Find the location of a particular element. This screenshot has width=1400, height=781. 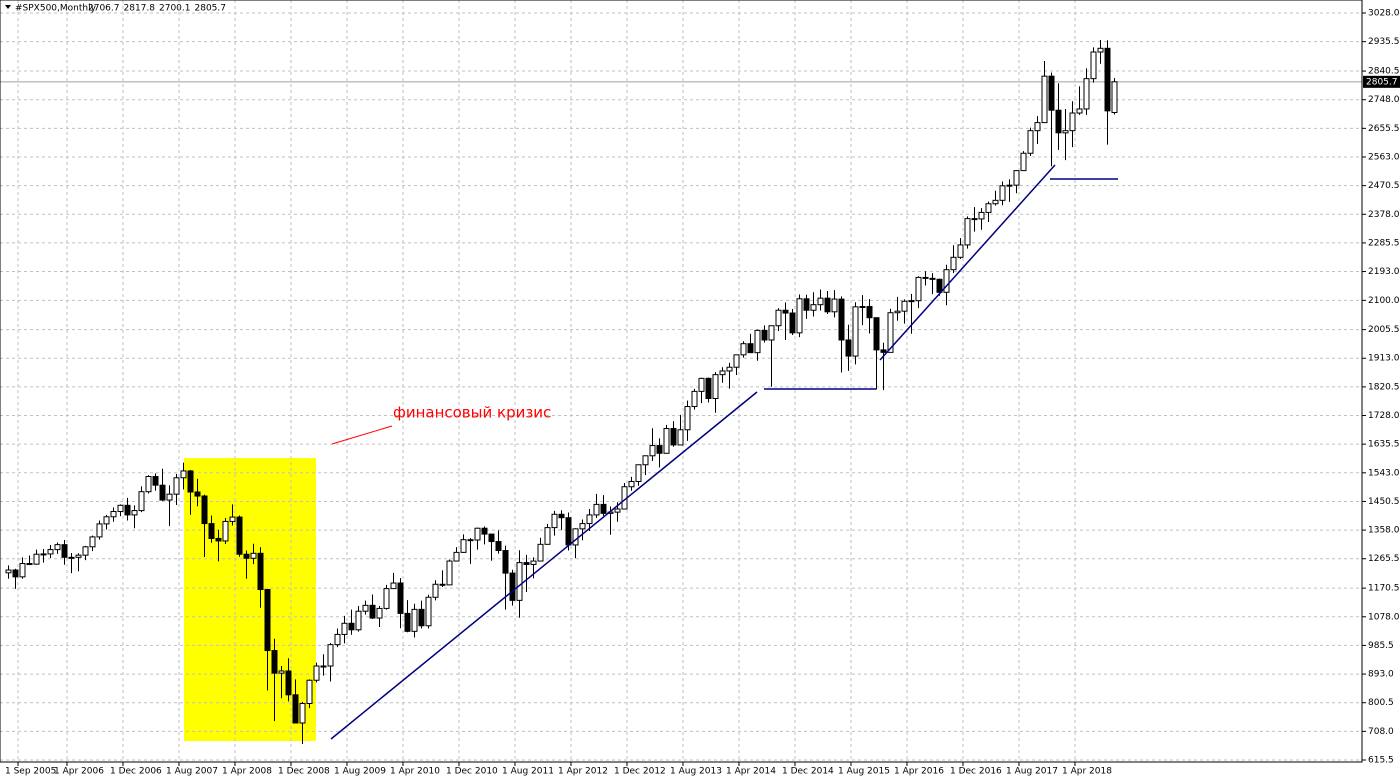

y-tick-label: 1450.5 is located at coordinates (1384, 502).